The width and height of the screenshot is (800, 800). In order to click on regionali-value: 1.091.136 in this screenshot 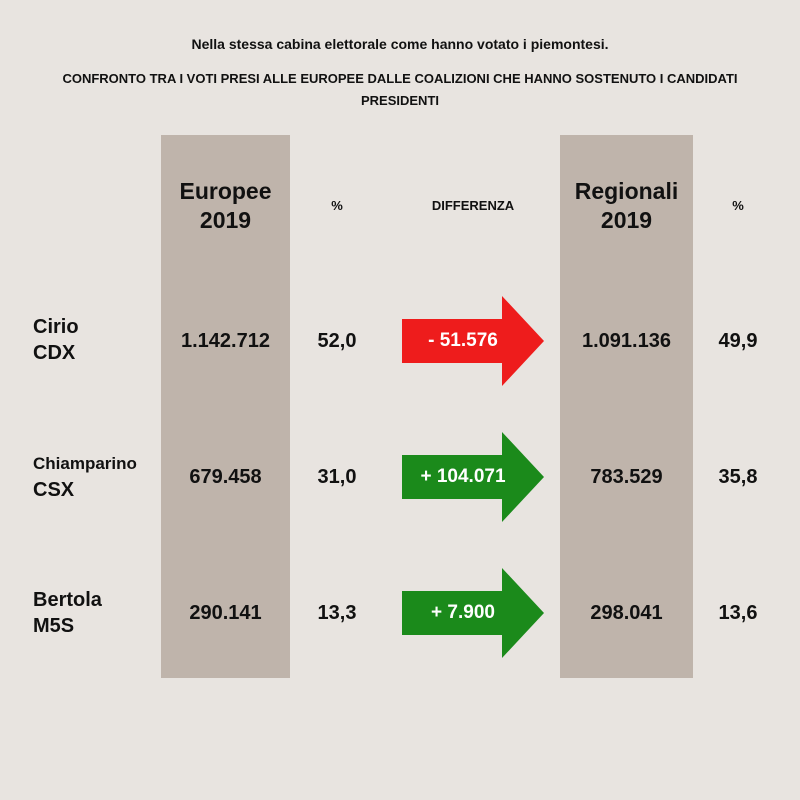, I will do `click(626, 341)`.